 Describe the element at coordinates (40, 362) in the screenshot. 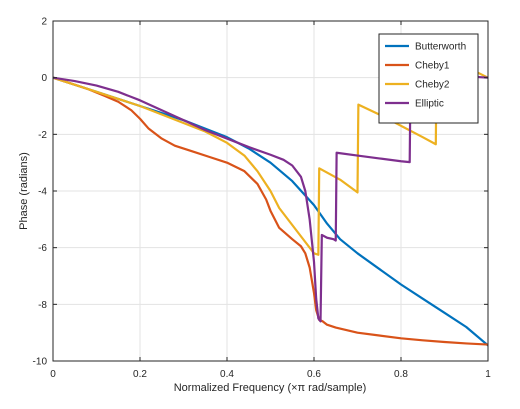

I see `y-tick-label: -10` at that location.